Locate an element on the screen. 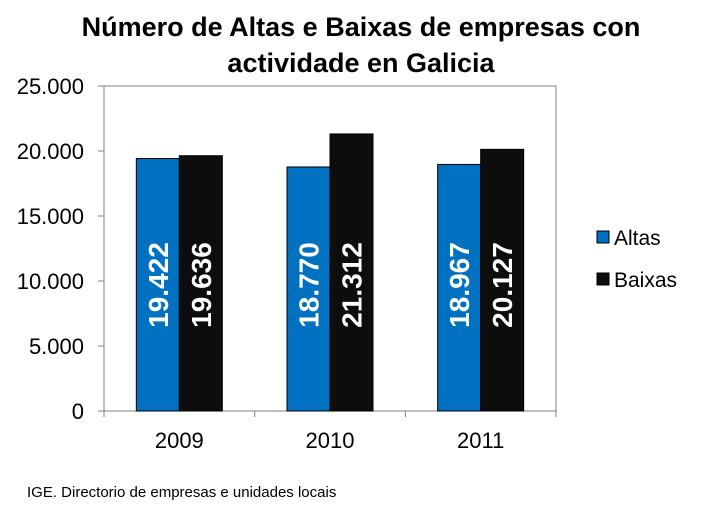  x-tick-label: 2009 is located at coordinates (179, 440).